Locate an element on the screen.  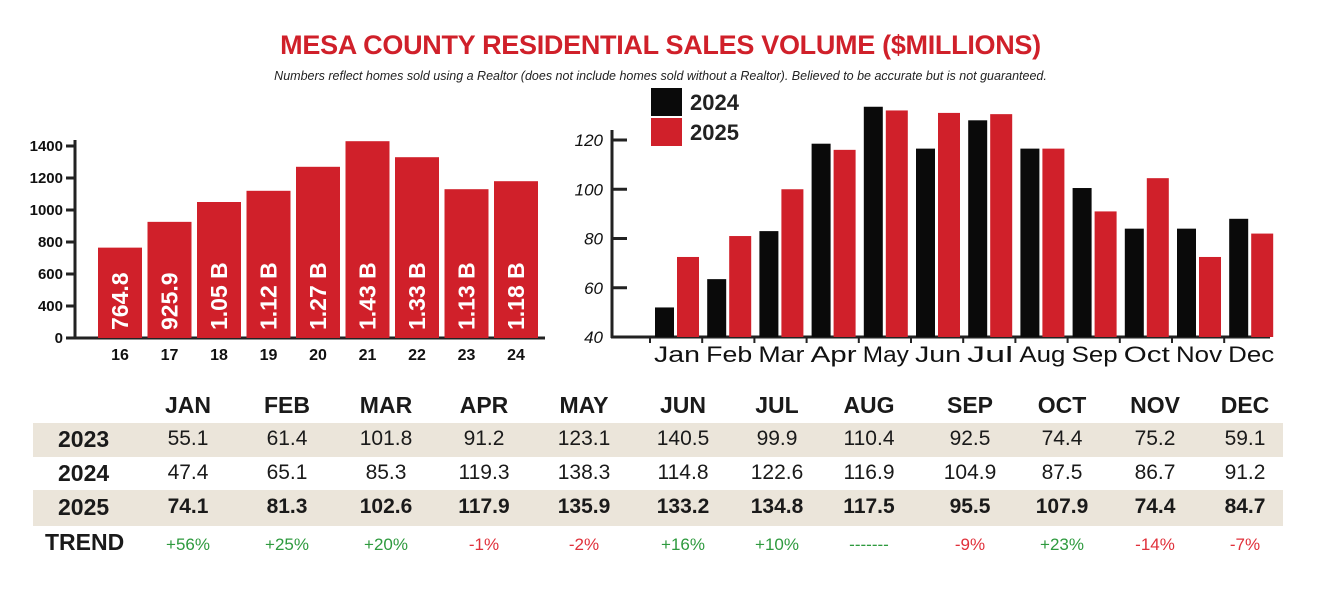
table-cell: 55.1 is located at coordinates (188, 438).